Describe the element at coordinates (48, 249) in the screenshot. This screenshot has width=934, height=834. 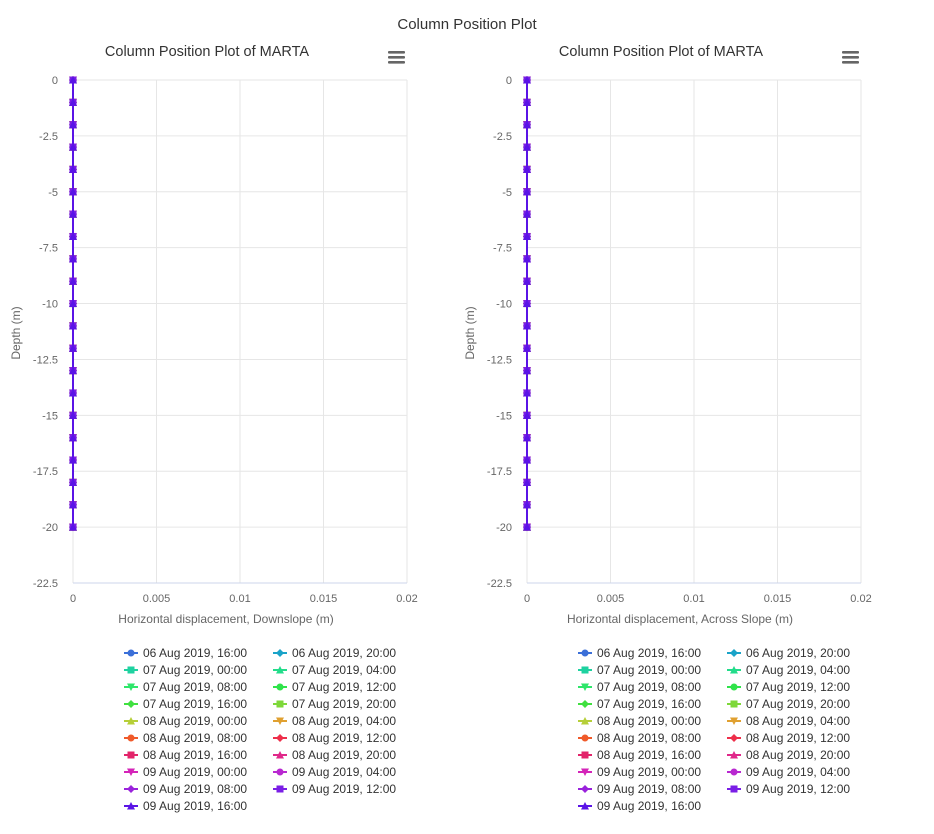
I see `y-tick-label: -7.5` at that location.